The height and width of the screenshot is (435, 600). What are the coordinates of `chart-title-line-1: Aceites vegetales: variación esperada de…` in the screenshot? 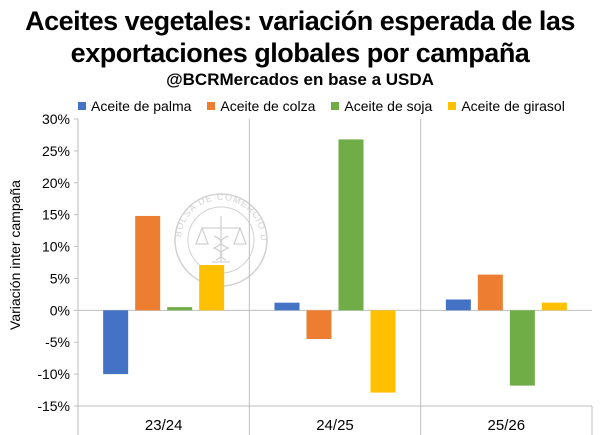 It's located at (300, 21).